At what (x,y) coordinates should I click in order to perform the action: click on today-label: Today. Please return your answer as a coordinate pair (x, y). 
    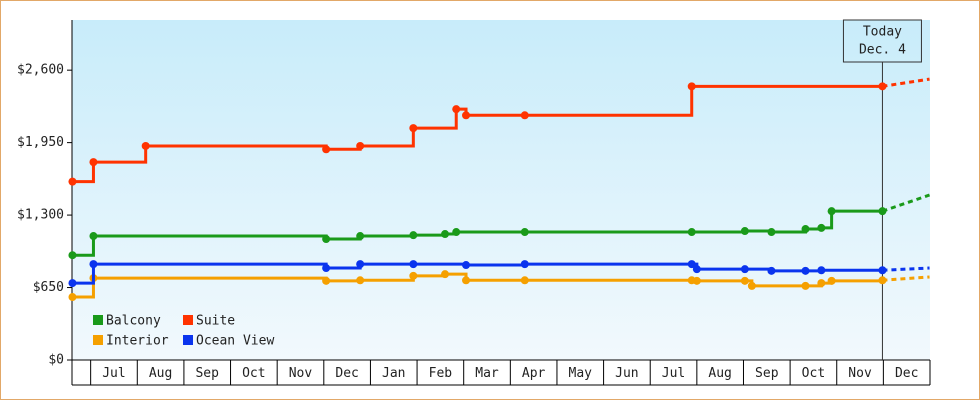
    Looking at the image, I should click on (882, 32).